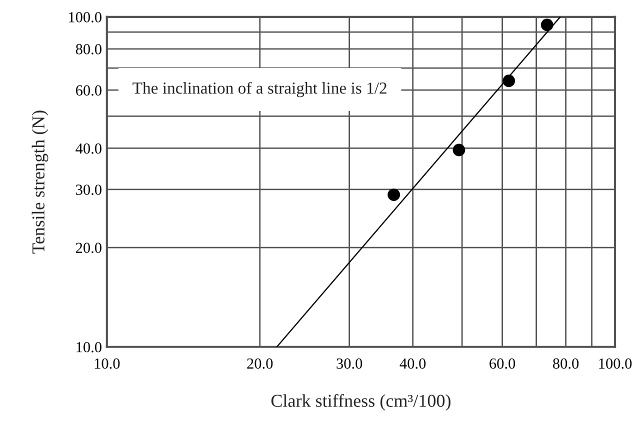 The height and width of the screenshot is (423, 644). I want to click on y-tick-label: 10.0, so click(89, 347).